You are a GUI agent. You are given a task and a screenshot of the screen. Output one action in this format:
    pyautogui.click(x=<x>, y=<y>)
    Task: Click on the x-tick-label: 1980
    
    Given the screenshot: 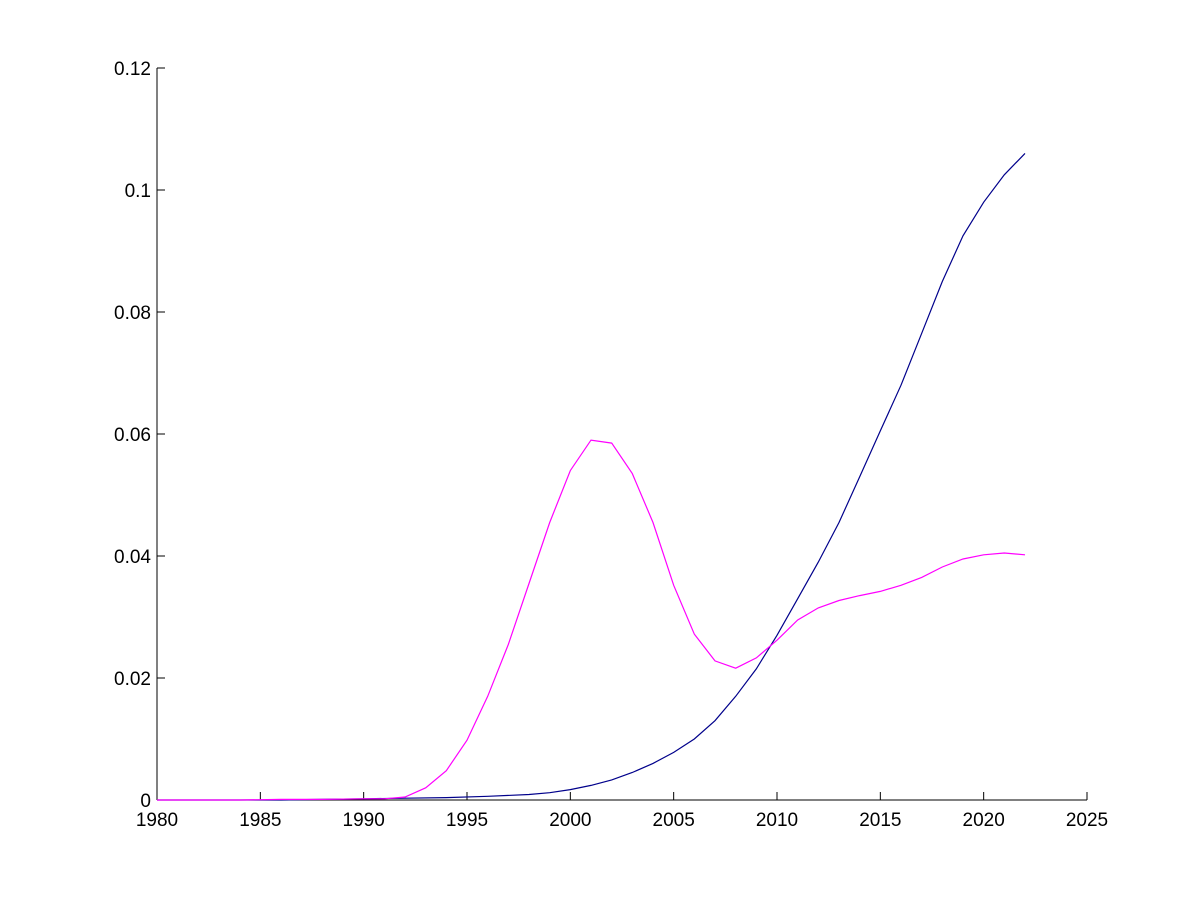 What is the action you would take?
    pyautogui.click(x=157, y=820)
    